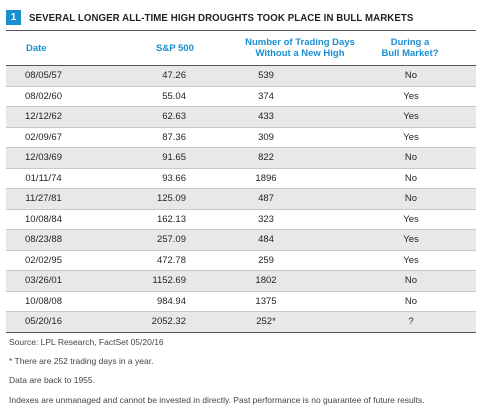 Image resolution: width=485 pixels, height=412 pixels. I want to click on cell-date-value: 12/03/69, so click(43, 158).